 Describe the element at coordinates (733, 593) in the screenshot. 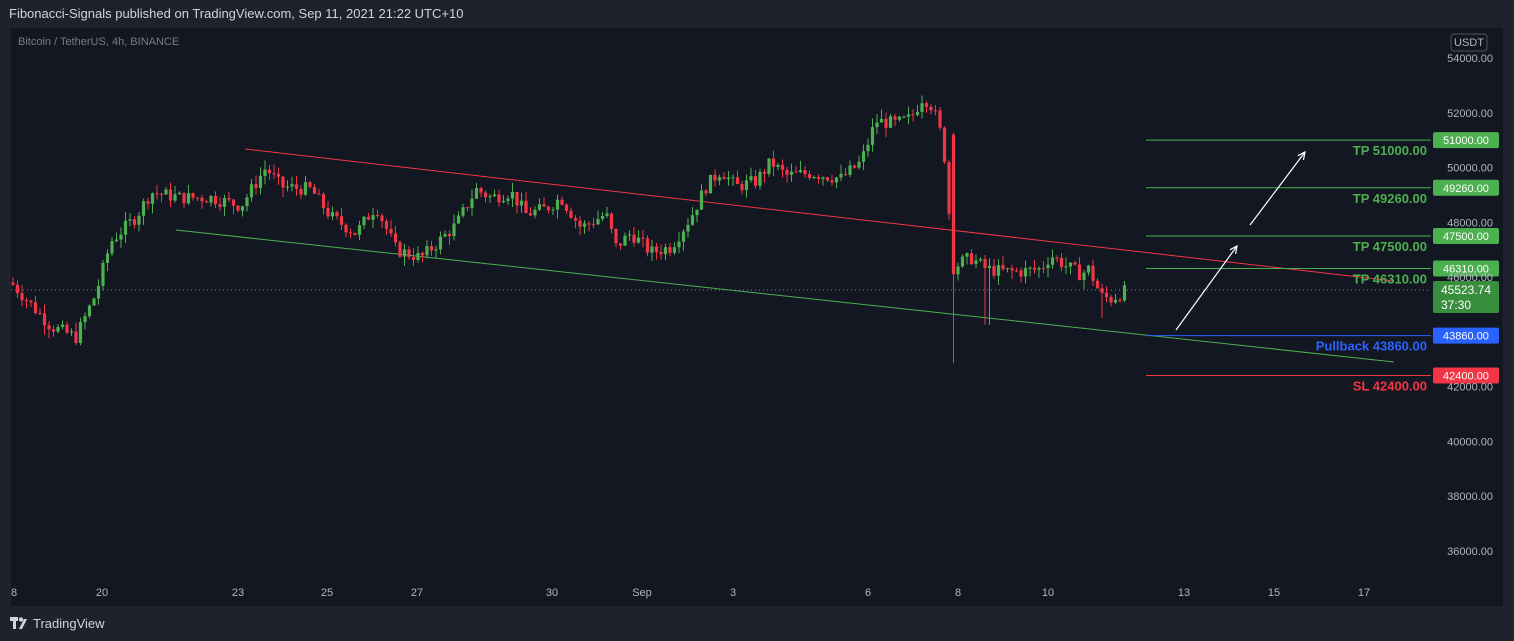

I see `time-tick-label: 3` at that location.